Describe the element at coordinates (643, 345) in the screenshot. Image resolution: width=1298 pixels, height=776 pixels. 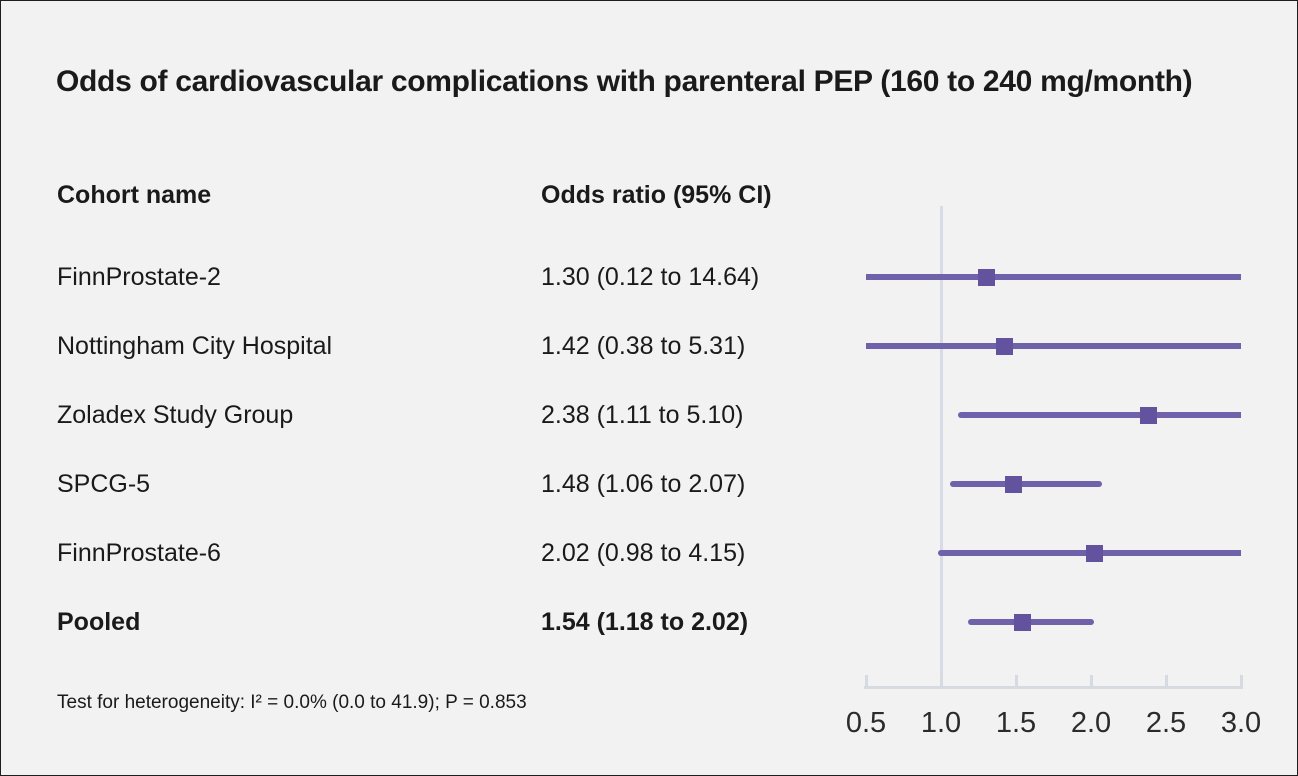
I see `row-value-nottingham-city-hospital: 1.42 (0.38 to 5.31)` at that location.